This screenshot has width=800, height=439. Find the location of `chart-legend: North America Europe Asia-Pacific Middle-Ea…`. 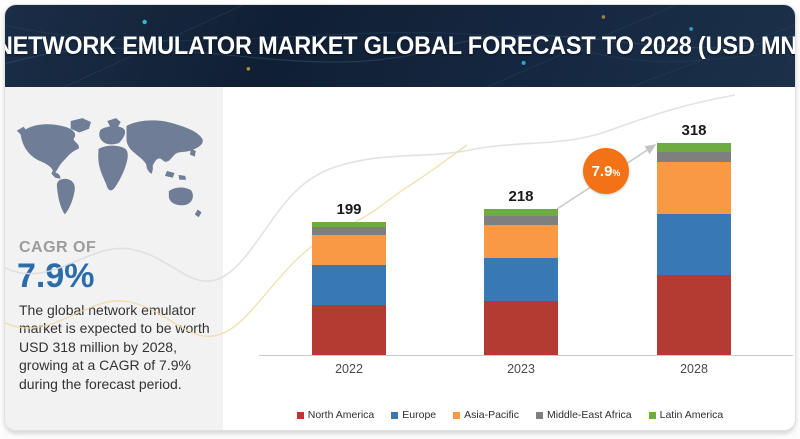

chart-legend: North America Europe Asia-Pacific Middle-Ea… is located at coordinates (509, 415).